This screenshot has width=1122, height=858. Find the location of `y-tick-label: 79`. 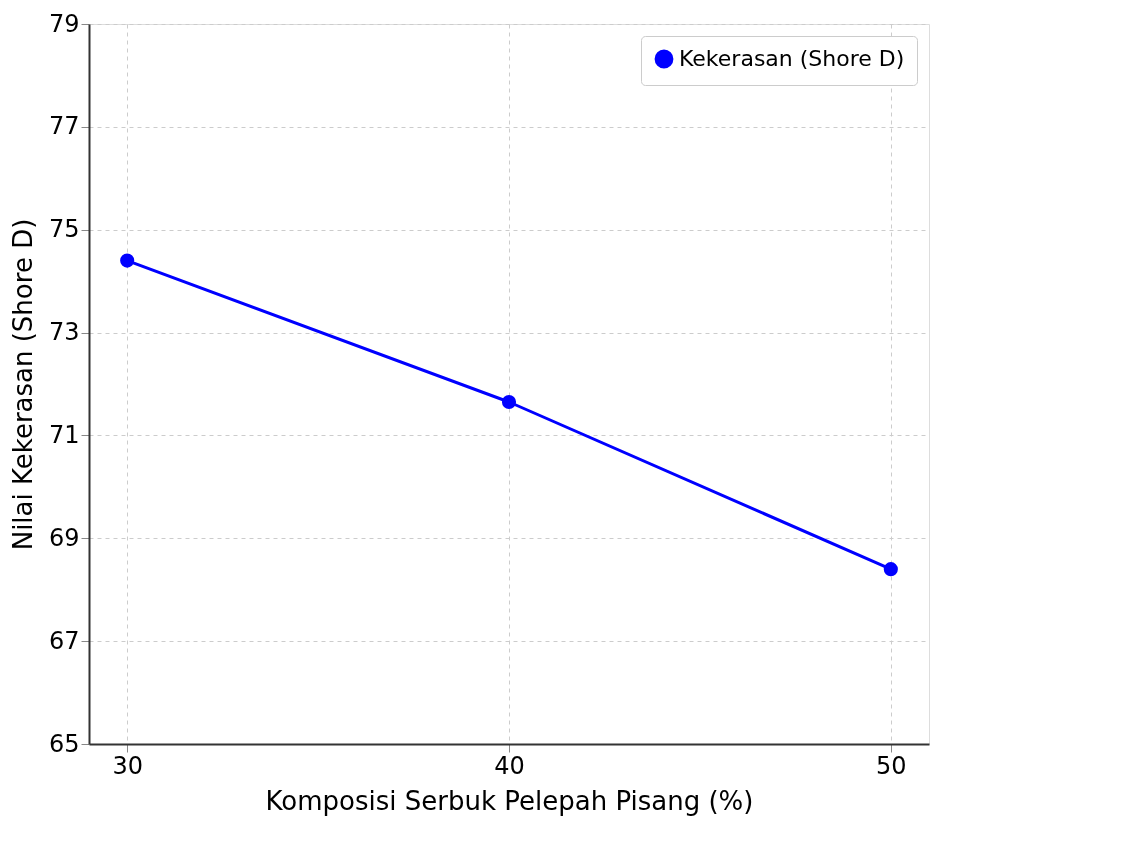

y-tick-label: 79 is located at coordinates (64, 23).